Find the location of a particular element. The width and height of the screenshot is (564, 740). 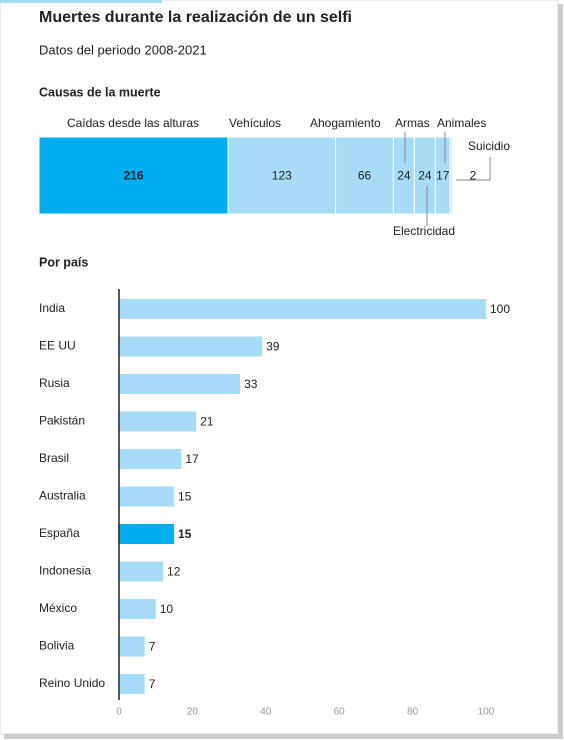

value-label: 123 is located at coordinates (282, 176).